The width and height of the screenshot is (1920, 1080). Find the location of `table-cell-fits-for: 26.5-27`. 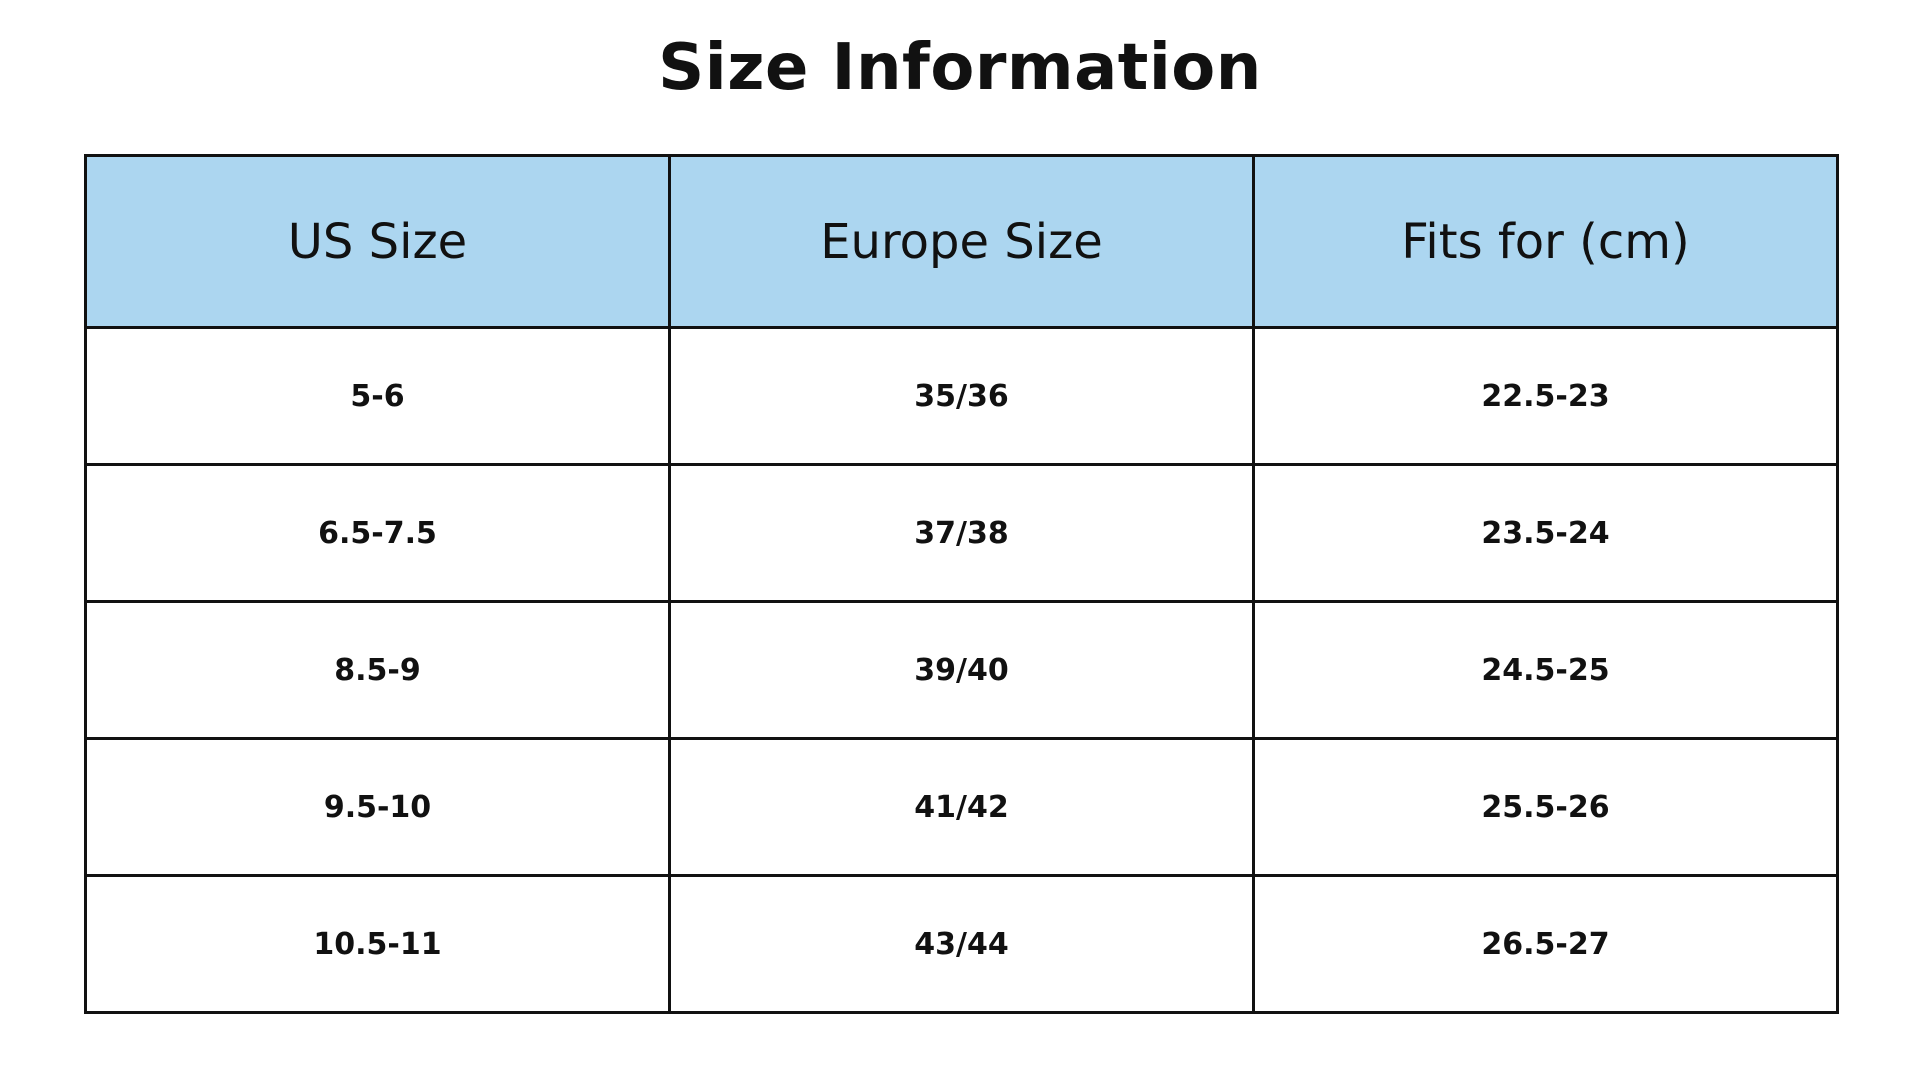

table-cell-fits-for: 26.5-27 is located at coordinates (1545, 944).